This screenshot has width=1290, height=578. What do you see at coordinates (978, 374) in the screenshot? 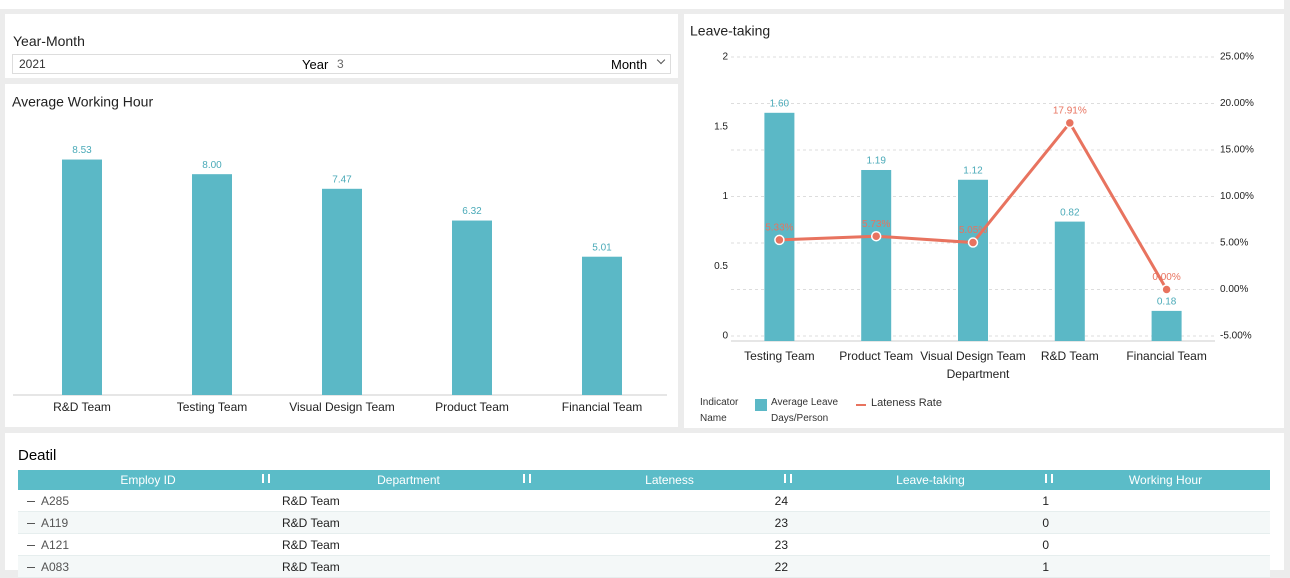
I see `x-axis-title: Department` at bounding box center [978, 374].